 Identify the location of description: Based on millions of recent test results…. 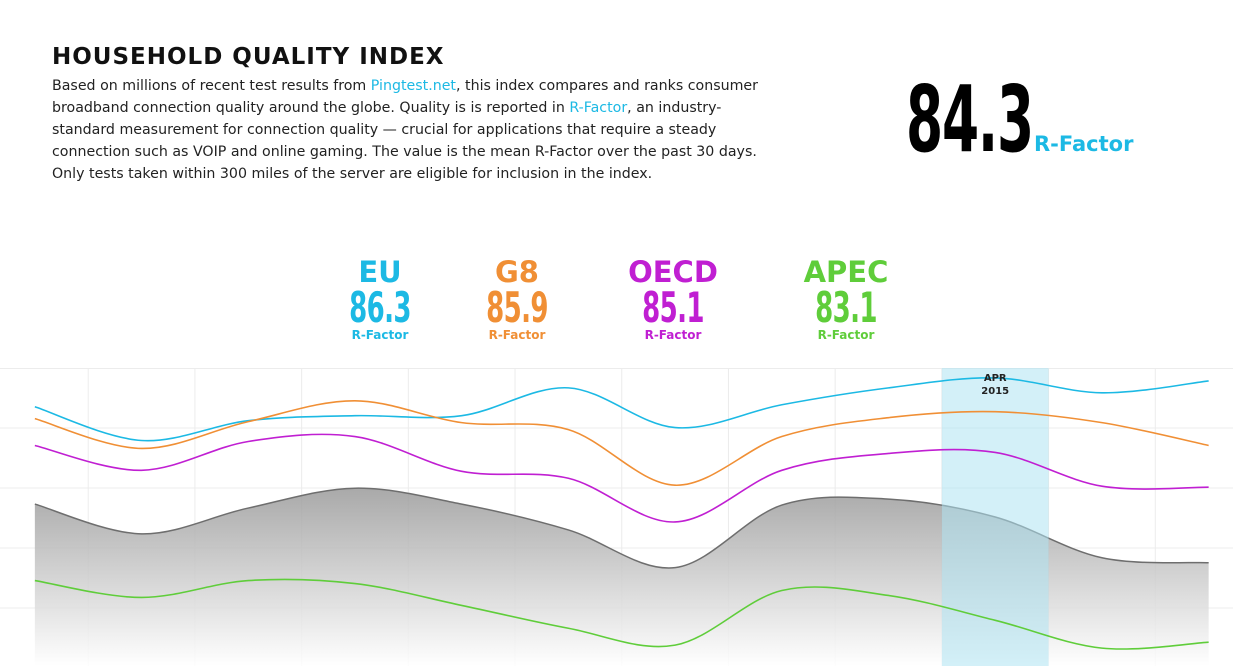
(412, 130).